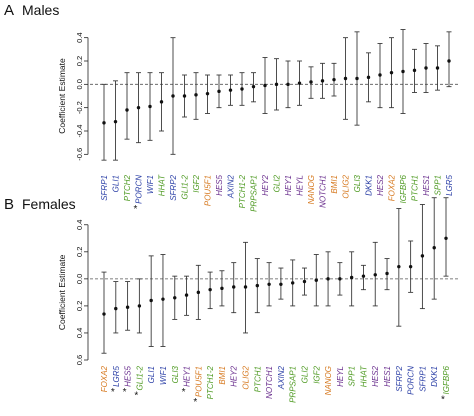 The width and height of the screenshot is (474, 416). What do you see at coordinates (62, 96) in the screenshot?
I see `panel-a-y-axis-label: Coefficient Estimate` at bounding box center [62, 96].